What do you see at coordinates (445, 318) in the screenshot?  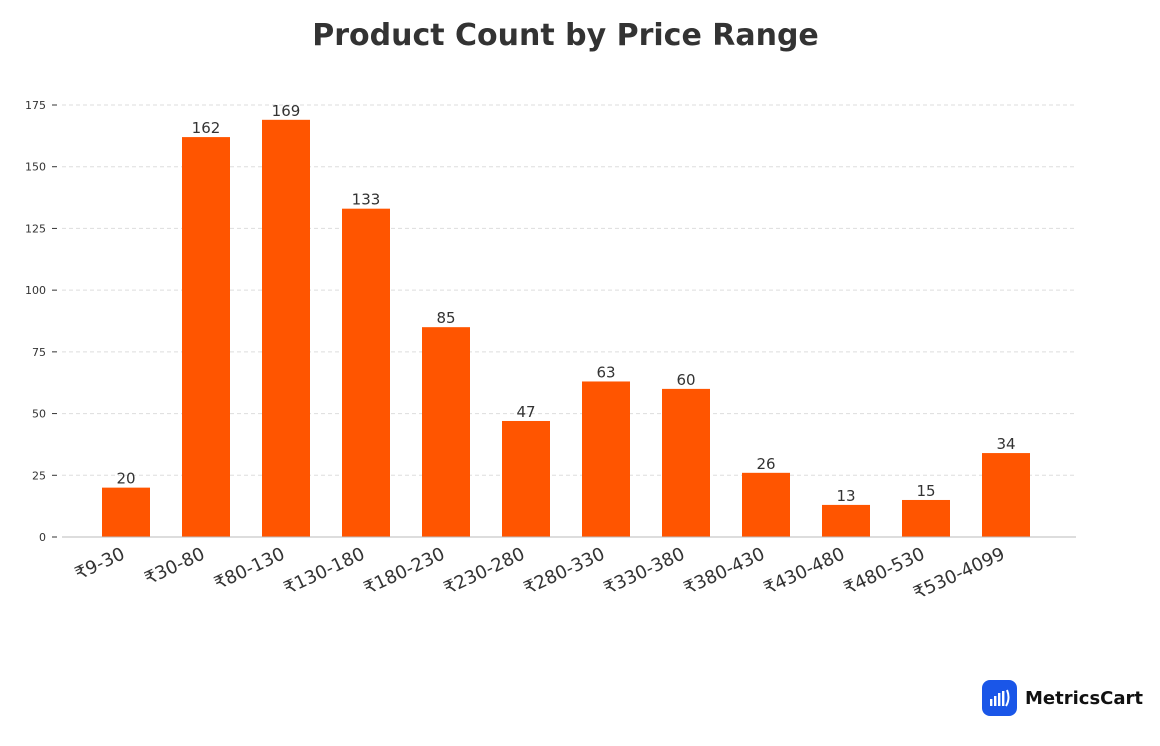 I see `data-label: 85` at bounding box center [445, 318].